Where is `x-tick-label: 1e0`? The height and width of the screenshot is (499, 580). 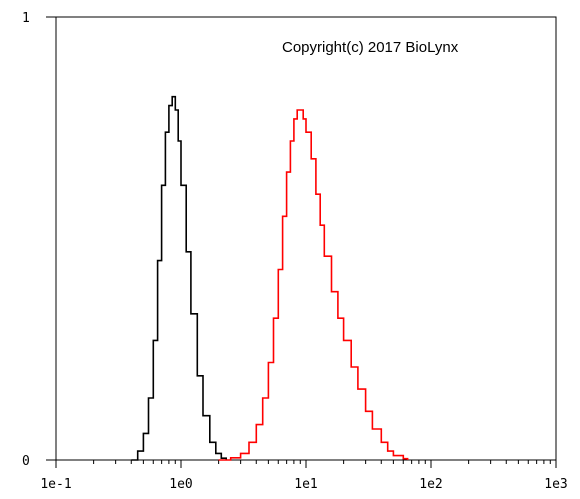 x-tick-label: 1e0 is located at coordinates (180, 484).